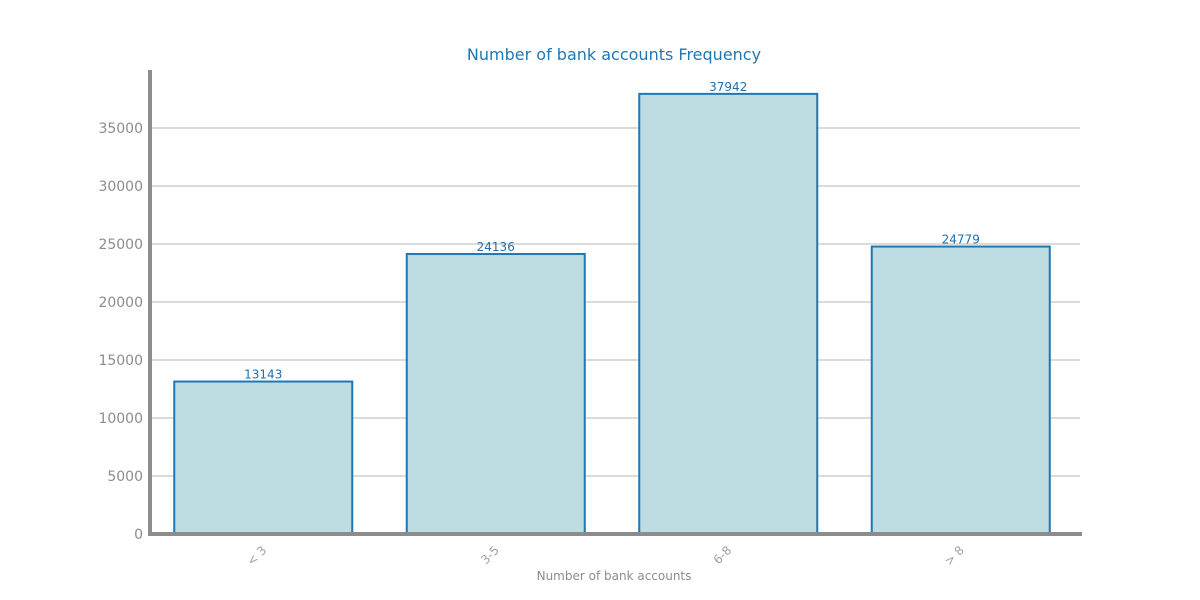  Describe the element at coordinates (728, 87) in the screenshot. I see `bar-value-label: 37942` at that location.